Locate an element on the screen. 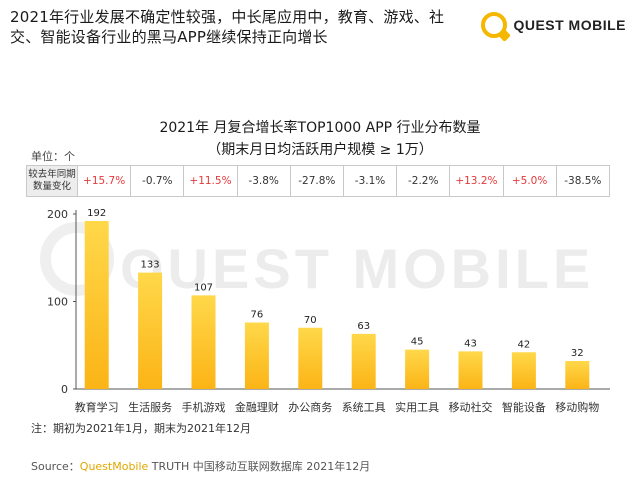 This screenshot has width=640, height=480. x-tick-label: 手机游戏 is located at coordinates (204, 407).